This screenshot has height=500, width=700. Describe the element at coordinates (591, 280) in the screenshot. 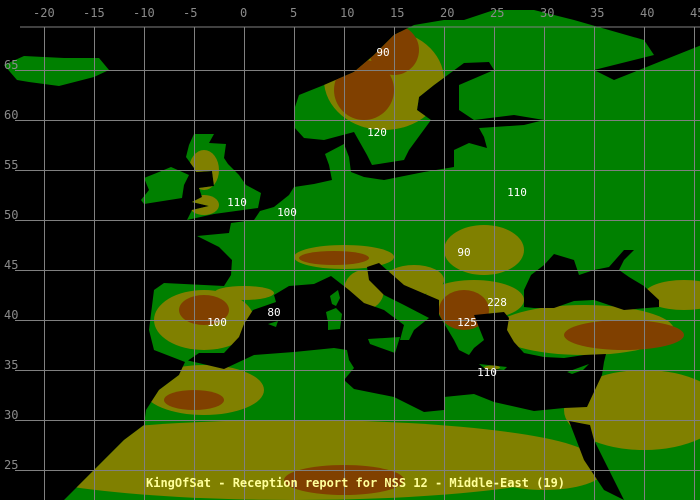

I see `black-sea` at that location.